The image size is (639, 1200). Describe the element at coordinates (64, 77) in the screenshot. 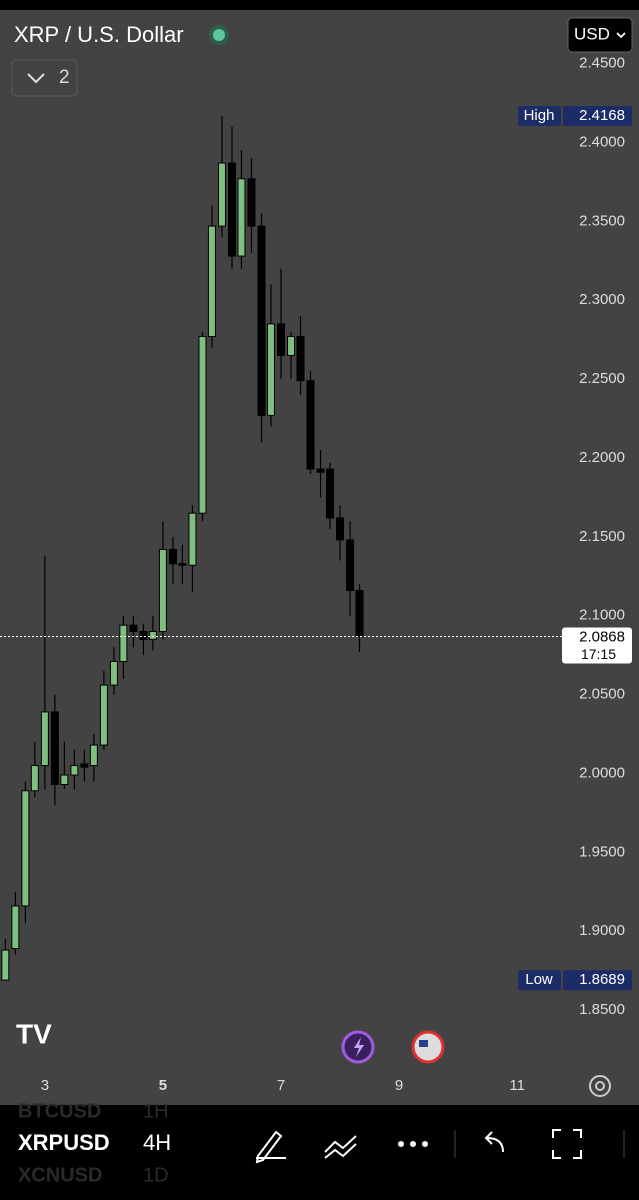

I see `indicator-count: 2` at that location.